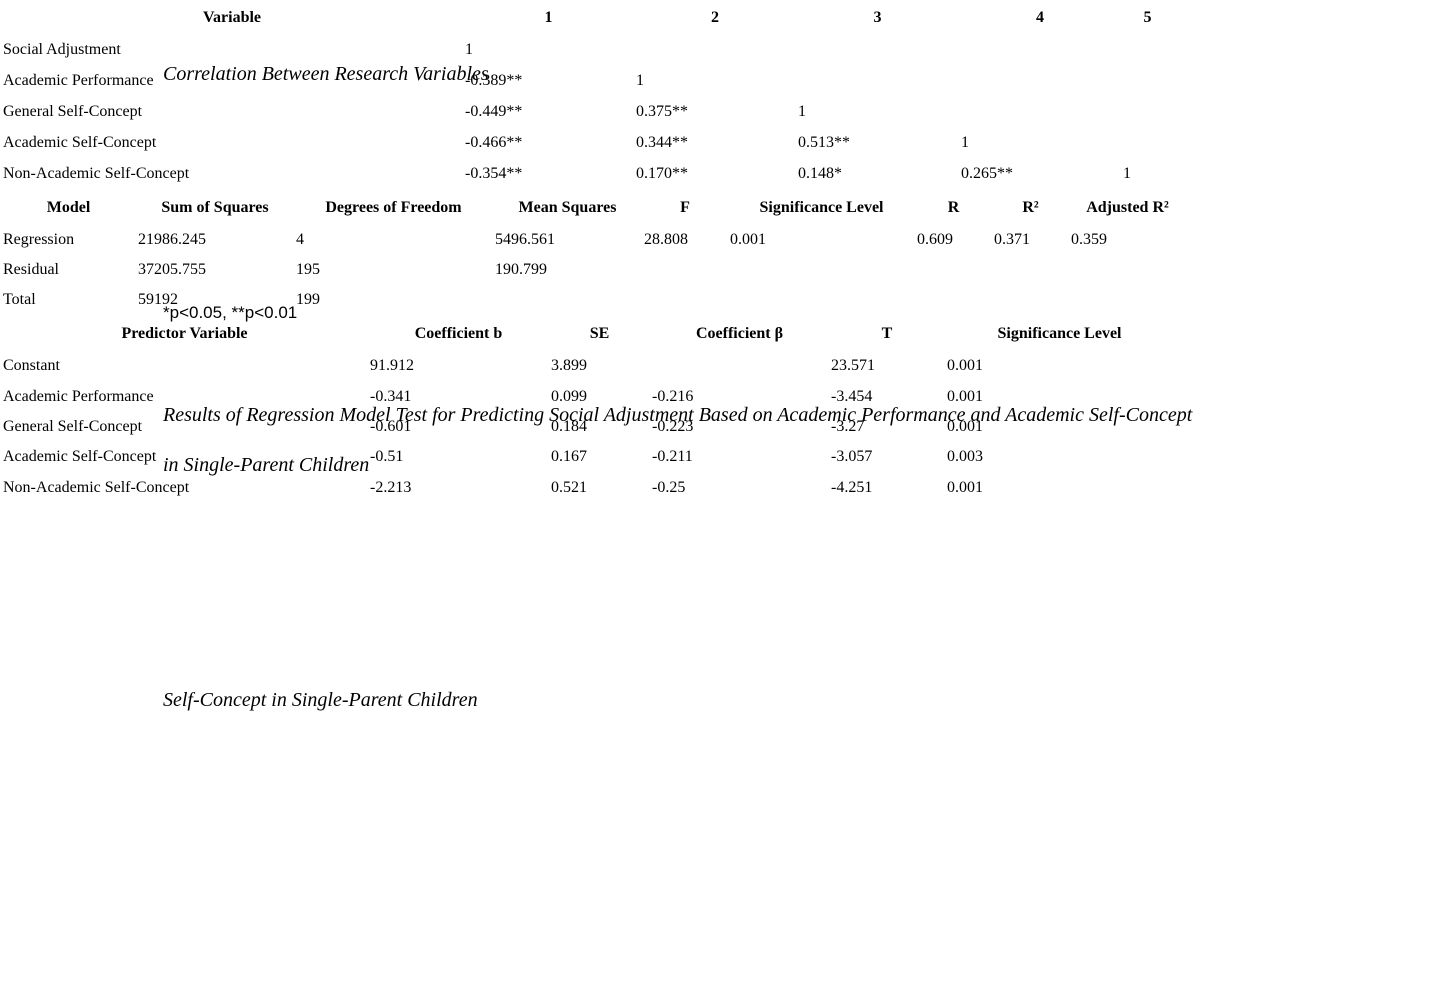 This screenshot has width=1451, height=984. I want to click on column-header: Adjusted R², so click(1127, 207).